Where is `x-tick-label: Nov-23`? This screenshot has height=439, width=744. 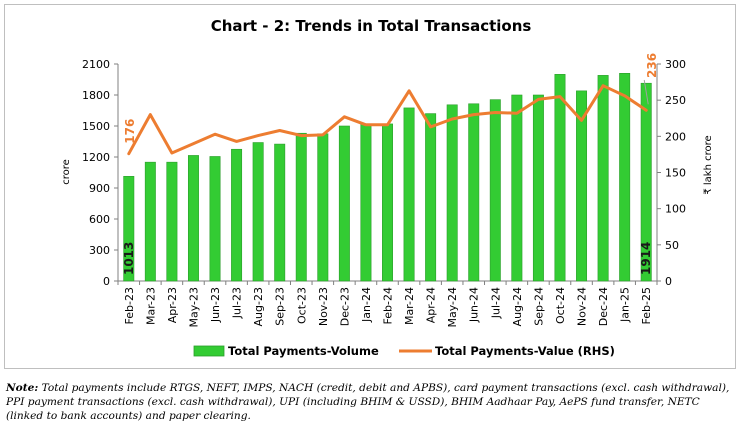 x-tick-label: Nov-23 is located at coordinates (323, 306).